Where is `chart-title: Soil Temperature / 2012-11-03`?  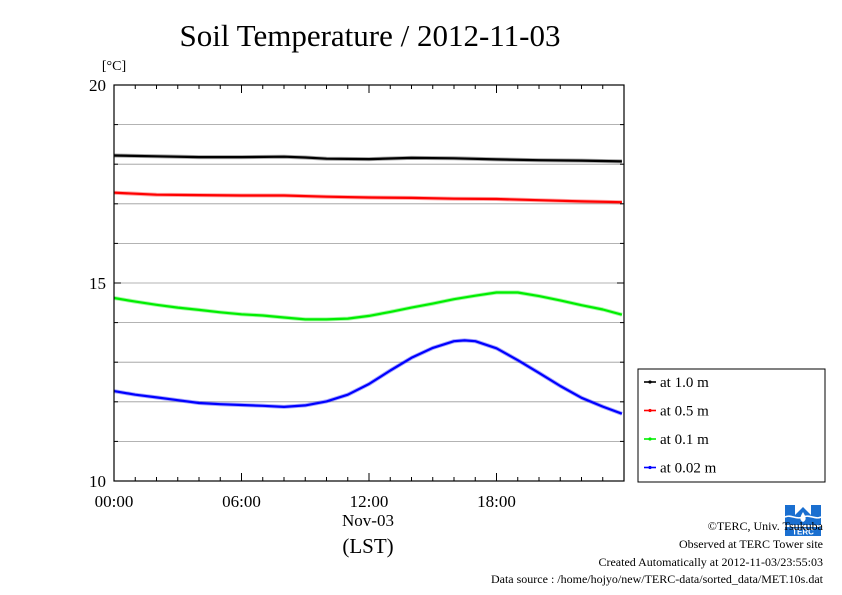 chart-title: Soil Temperature / 2012-11-03 is located at coordinates (370, 35).